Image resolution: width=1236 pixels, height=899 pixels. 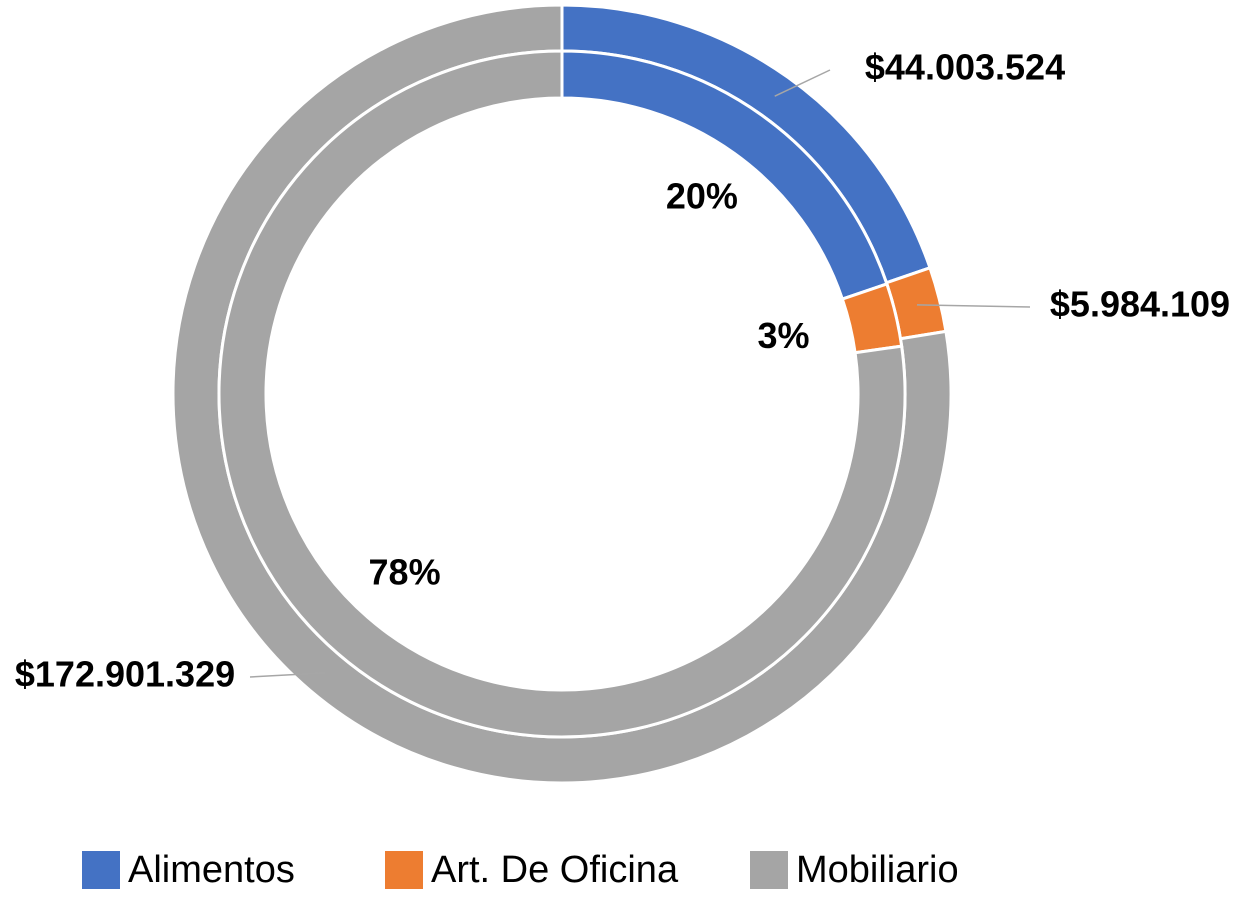 What do you see at coordinates (555, 870) in the screenshot?
I see `legend-label: Art. De Oficina` at bounding box center [555, 870].